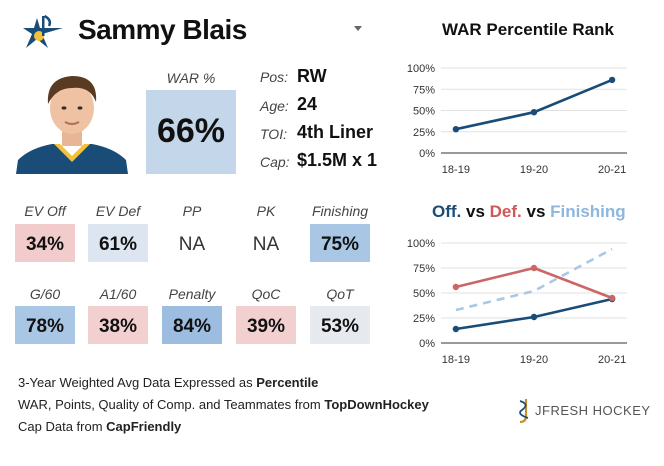  Describe the element at coordinates (376, 404) in the screenshot. I see `footer-line-2-bold: TopDownHockey` at that location.